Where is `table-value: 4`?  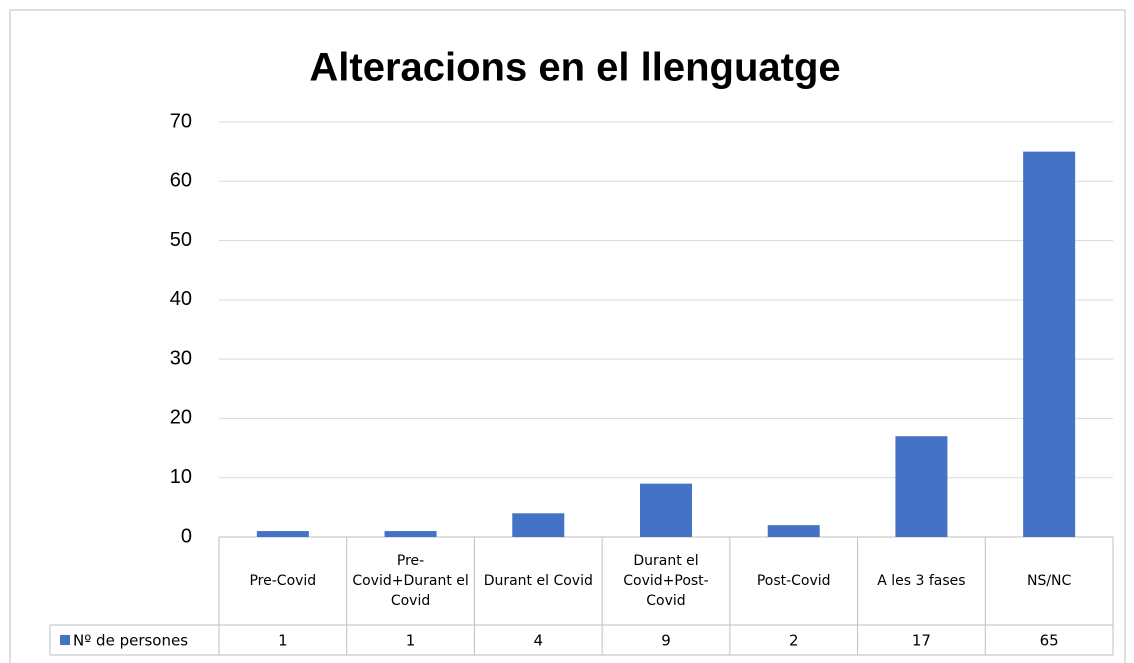 table-value: 4 is located at coordinates (539, 641).